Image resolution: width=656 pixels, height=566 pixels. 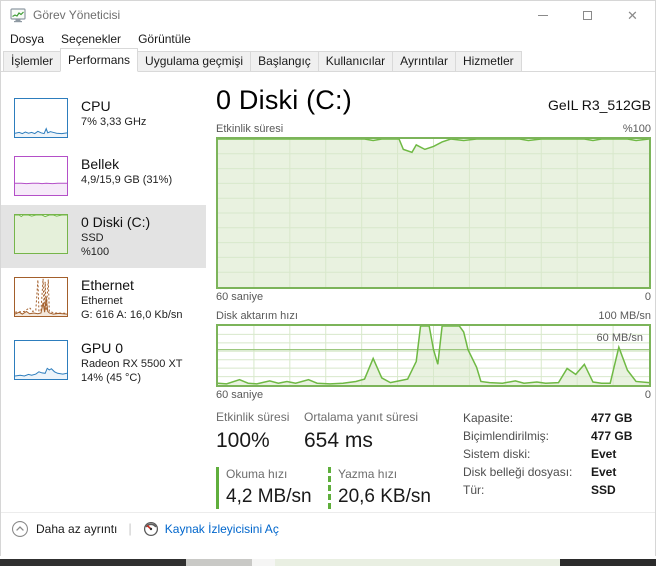 I want to click on activity-x-left-label: 60 saniye, so click(x=240, y=297).